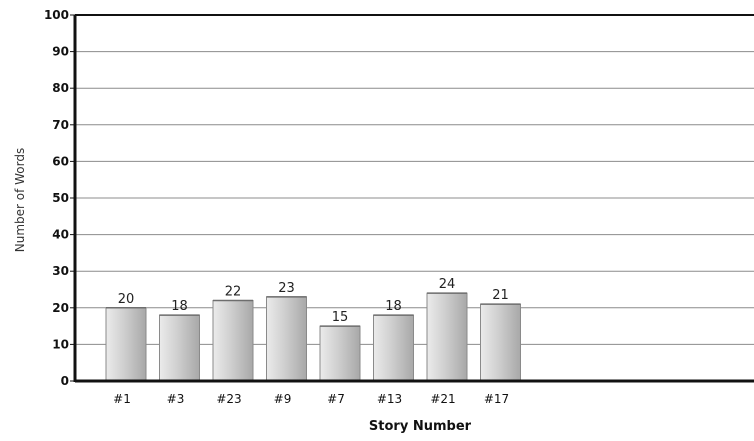  Describe the element at coordinates (60, 308) in the screenshot. I see `y-tick-label: 20` at that location.